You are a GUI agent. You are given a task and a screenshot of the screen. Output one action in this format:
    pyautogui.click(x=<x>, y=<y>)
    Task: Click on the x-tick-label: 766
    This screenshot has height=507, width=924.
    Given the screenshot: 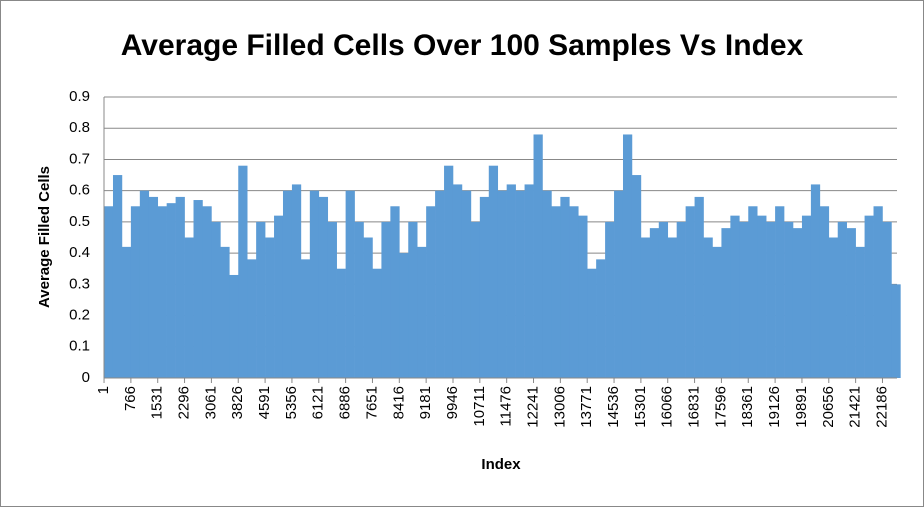 What is the action you would take?
    pyautogui.click(x=130, y=398)
    